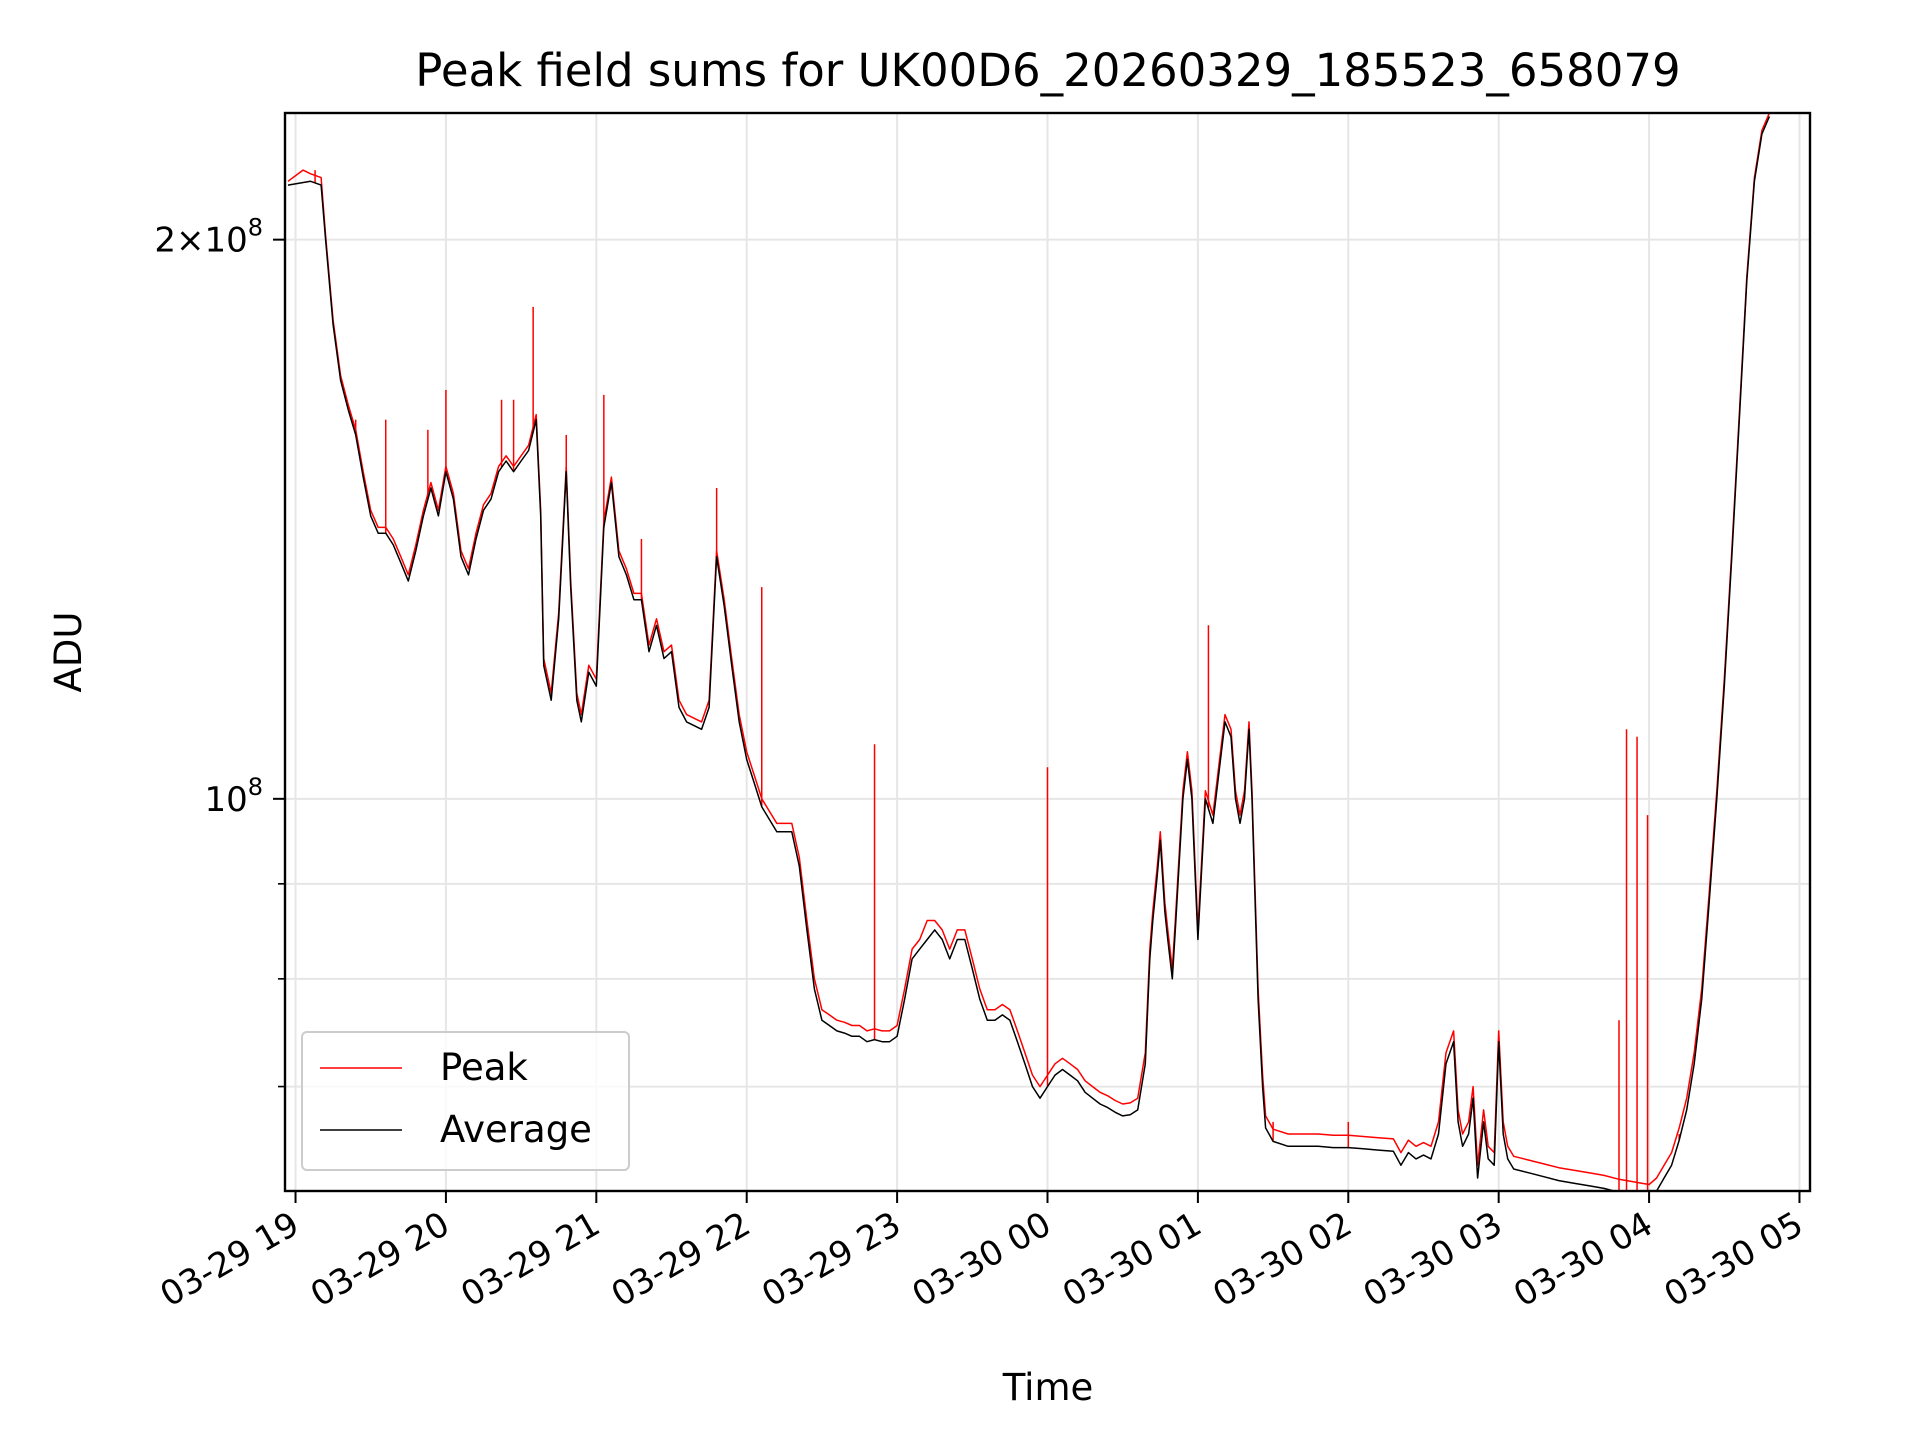  Describe the element at coordinates (233, 796) in the screenshot. I see `y-tick-label: 108` at that location.